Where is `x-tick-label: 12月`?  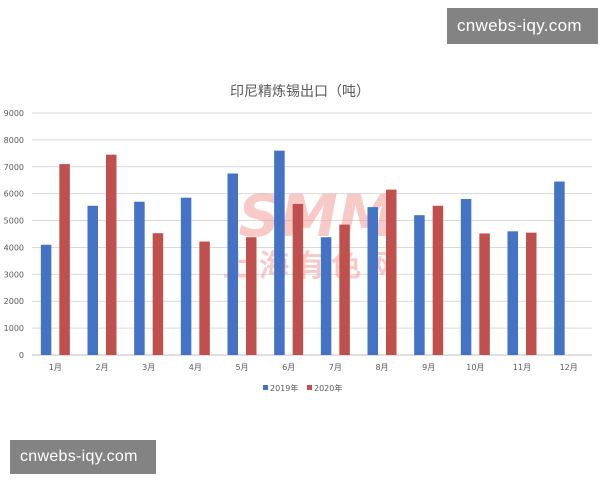 x-tick-label: 12月 is located at coordinates (569, 367).